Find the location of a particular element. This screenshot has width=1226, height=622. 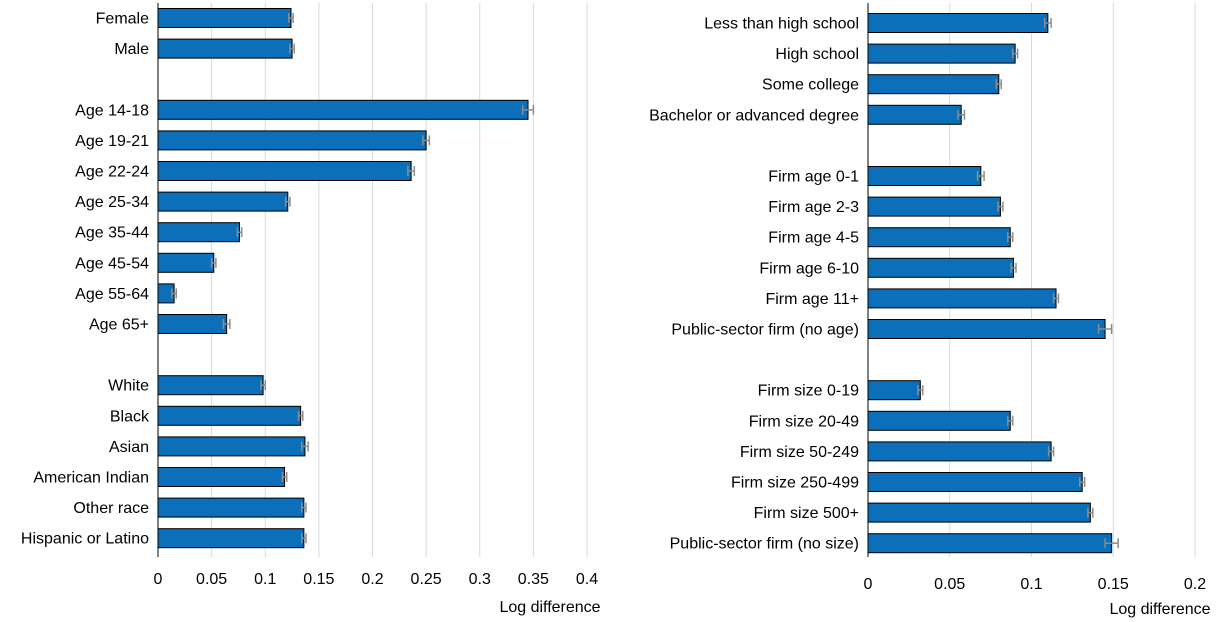

category-label: Asian is located at coordinates (129, 447).